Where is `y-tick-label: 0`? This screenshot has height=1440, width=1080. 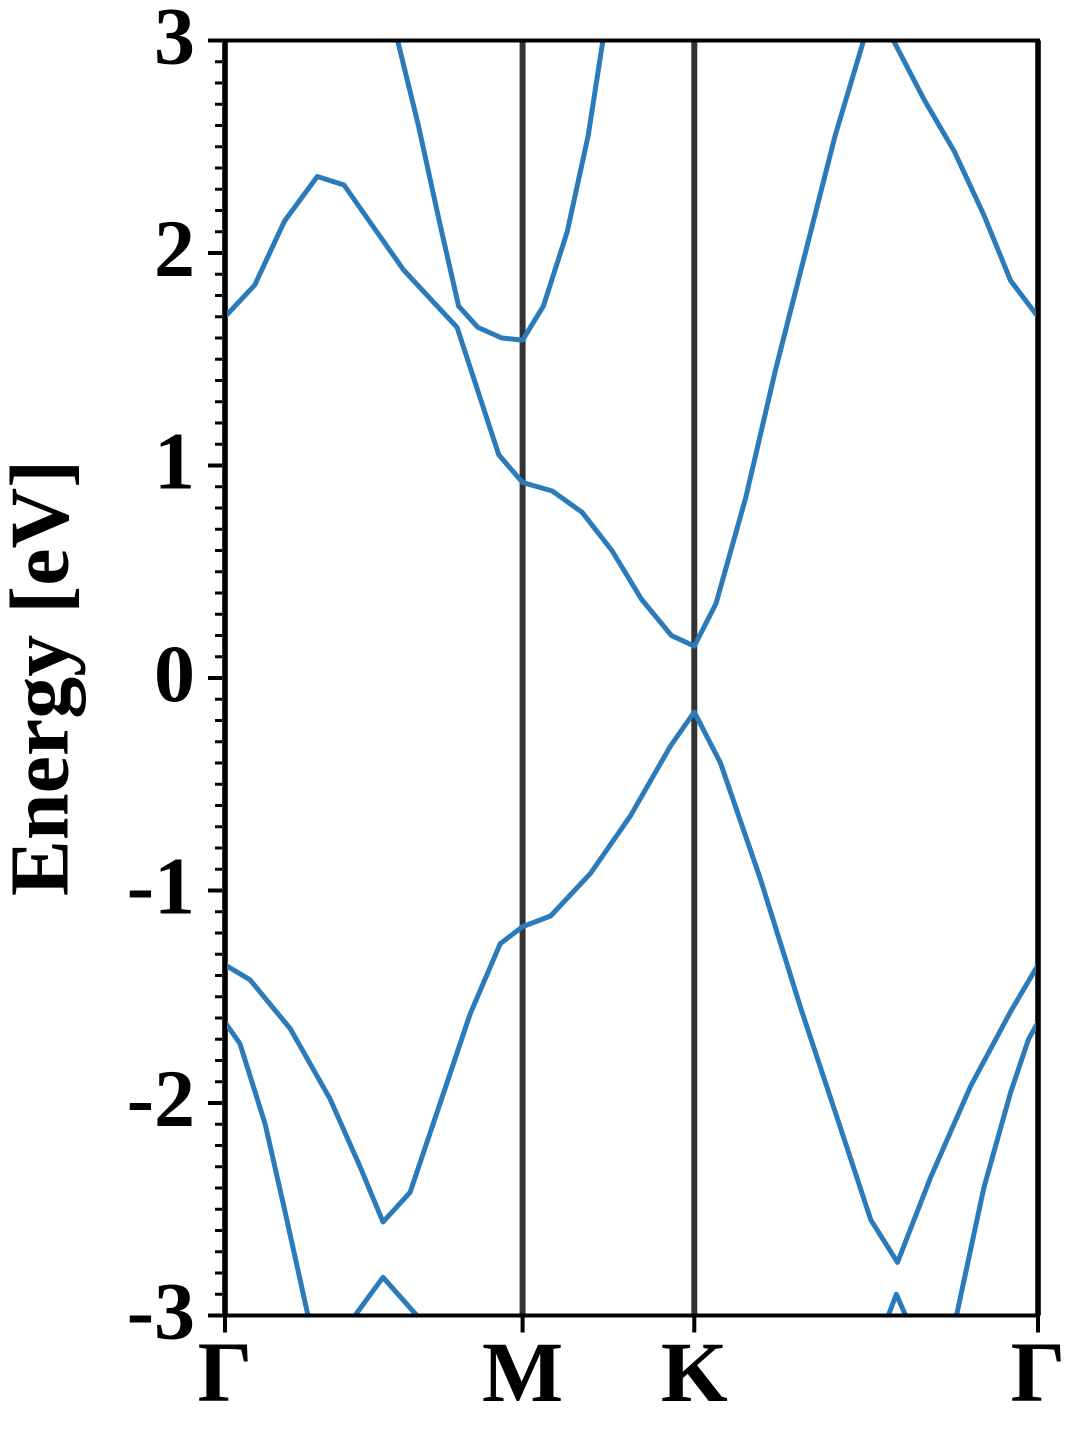
y-tick-label: 0 is located at coordinates (174, 673).